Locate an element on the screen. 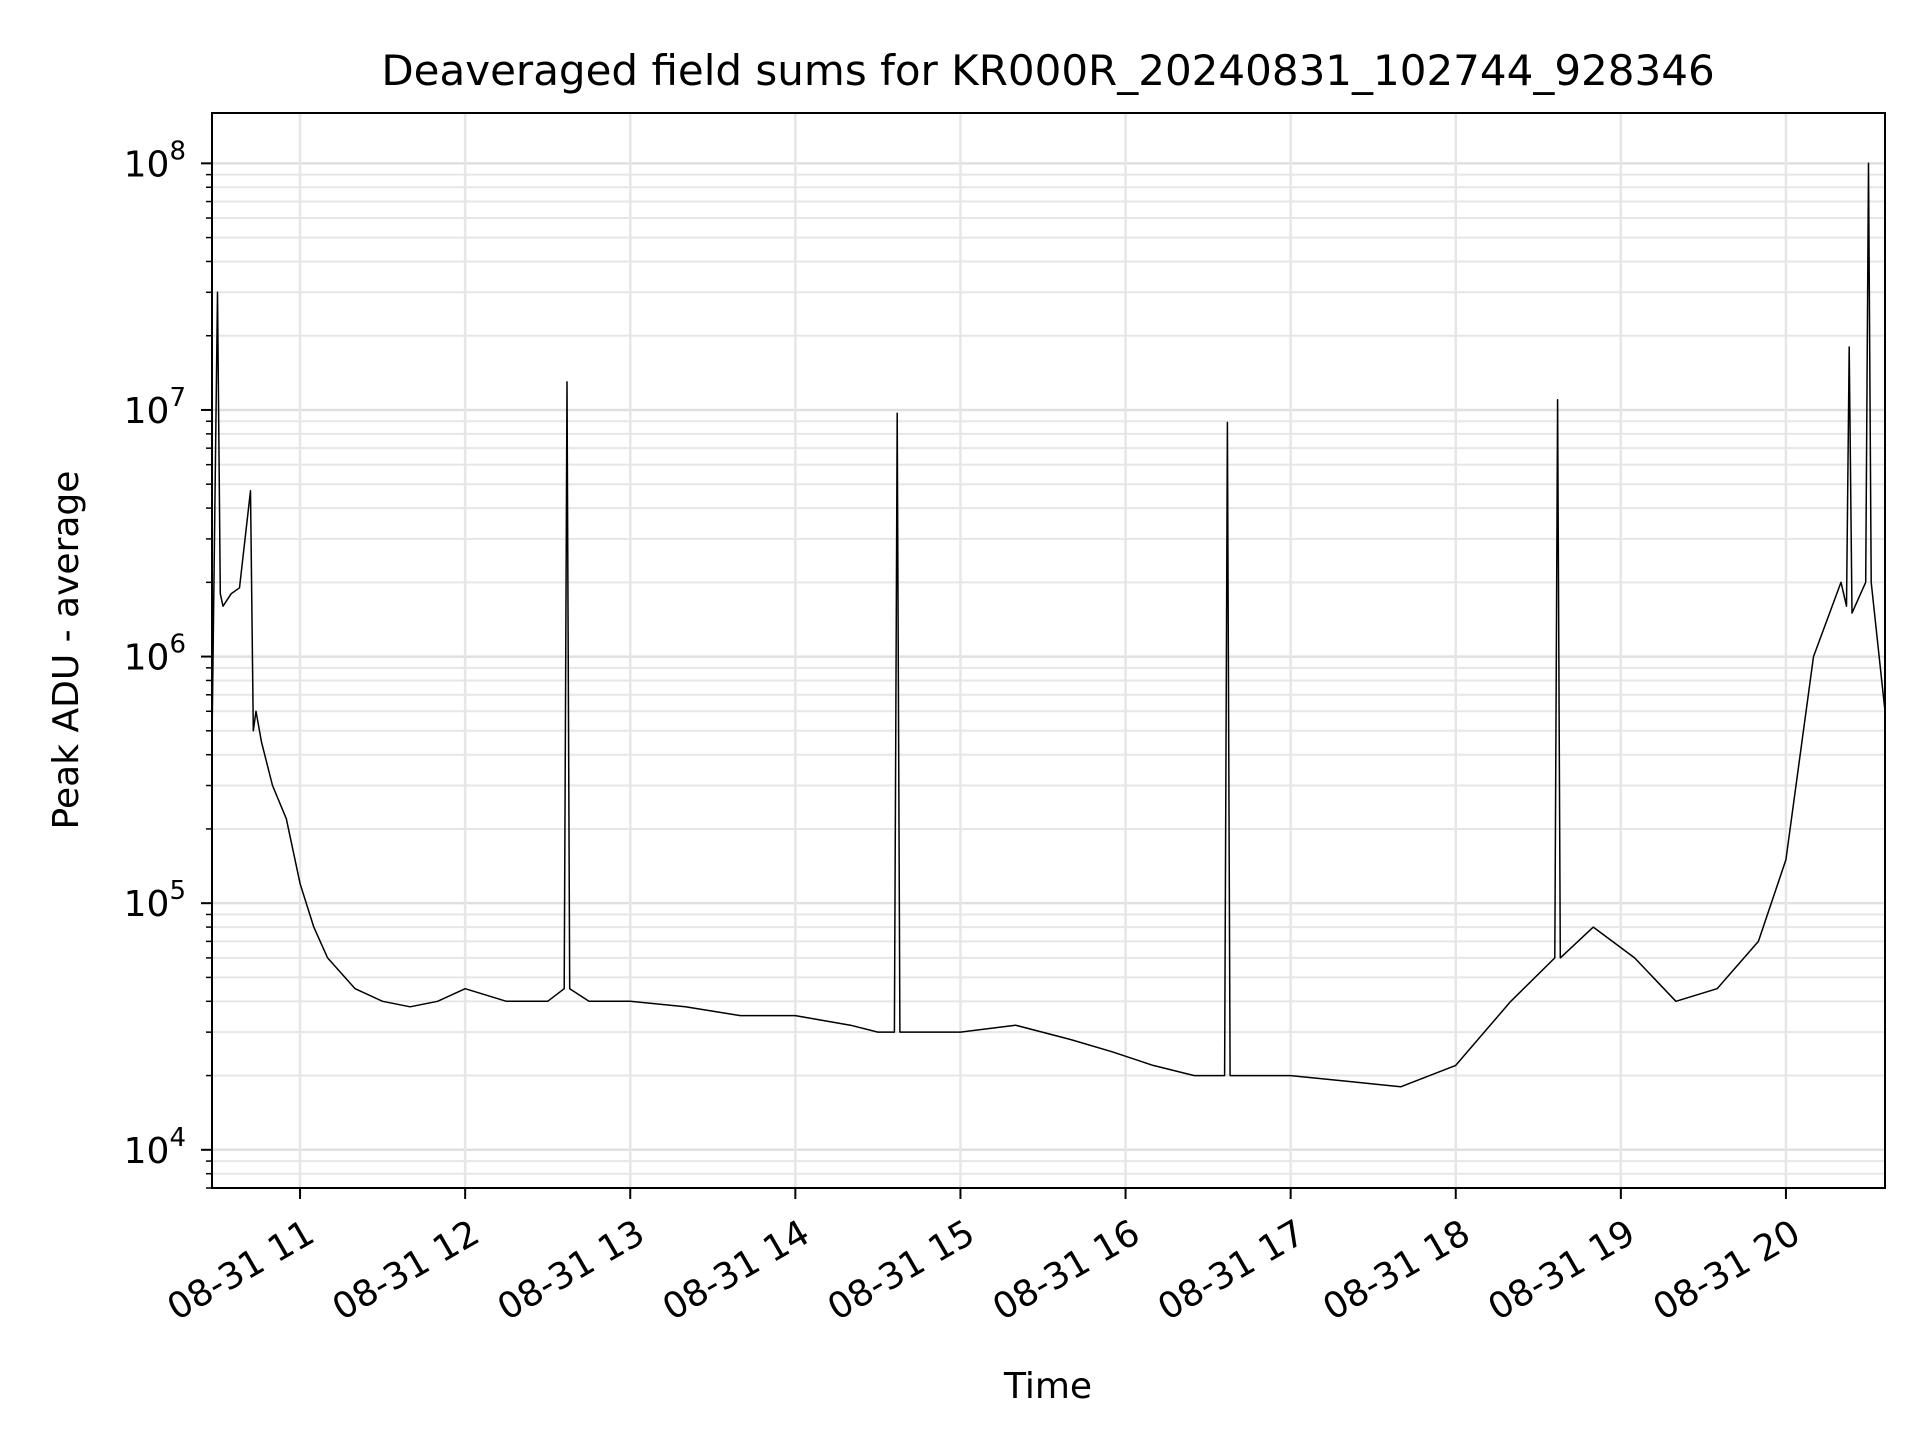 The image size is (1920, 1444). y-tick-label: 10⁴ is located at coordinates (155, 1147).